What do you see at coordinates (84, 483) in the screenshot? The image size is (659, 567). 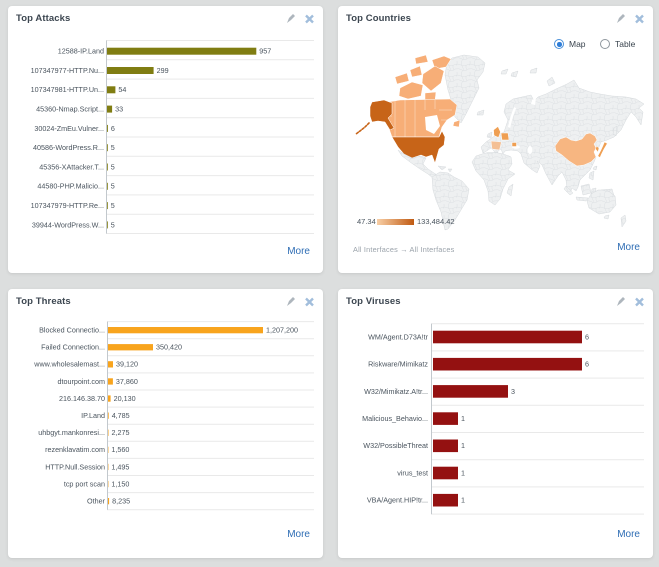 I see `svg-text: tcp port scan` at bounding box center [84, 483].